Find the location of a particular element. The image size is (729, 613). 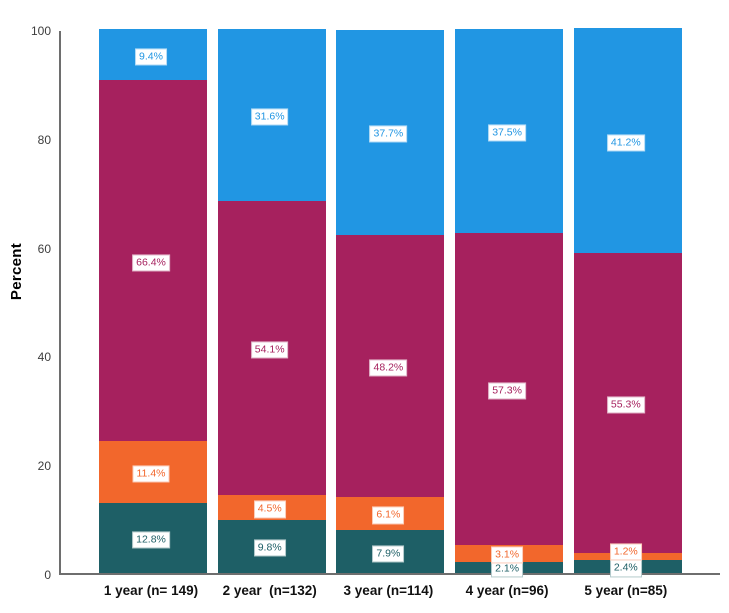

value-label: 55.3% is located at coordinates (625, 405).